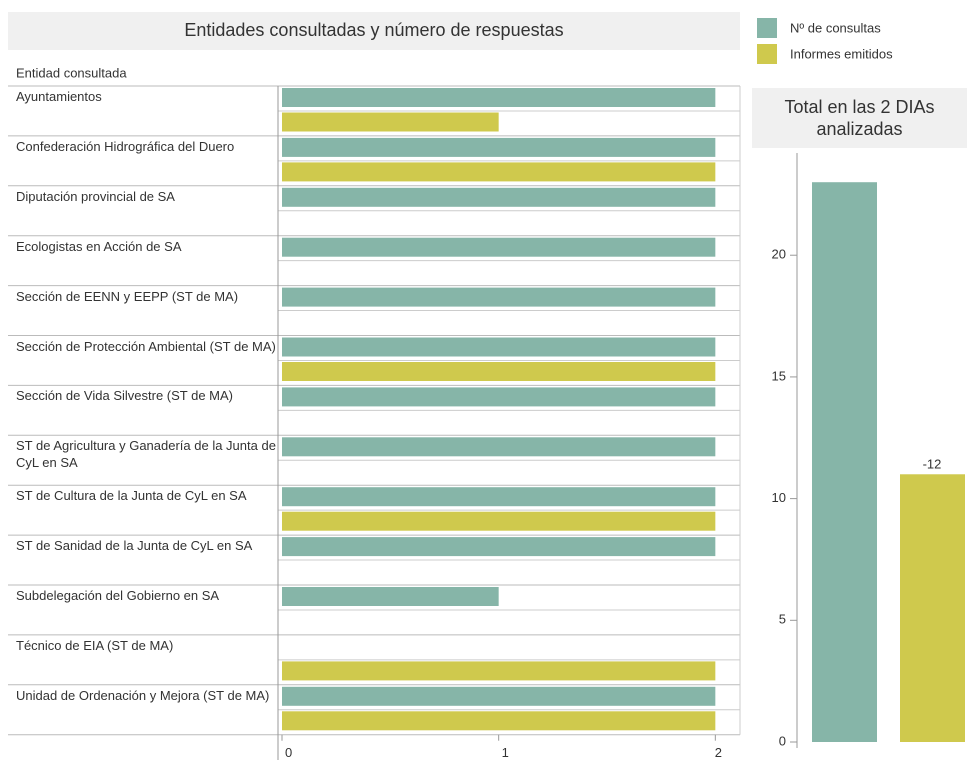 This screenshot has width=967, height=763. I want to click on y-tick-label: 10, so click(779, 497).